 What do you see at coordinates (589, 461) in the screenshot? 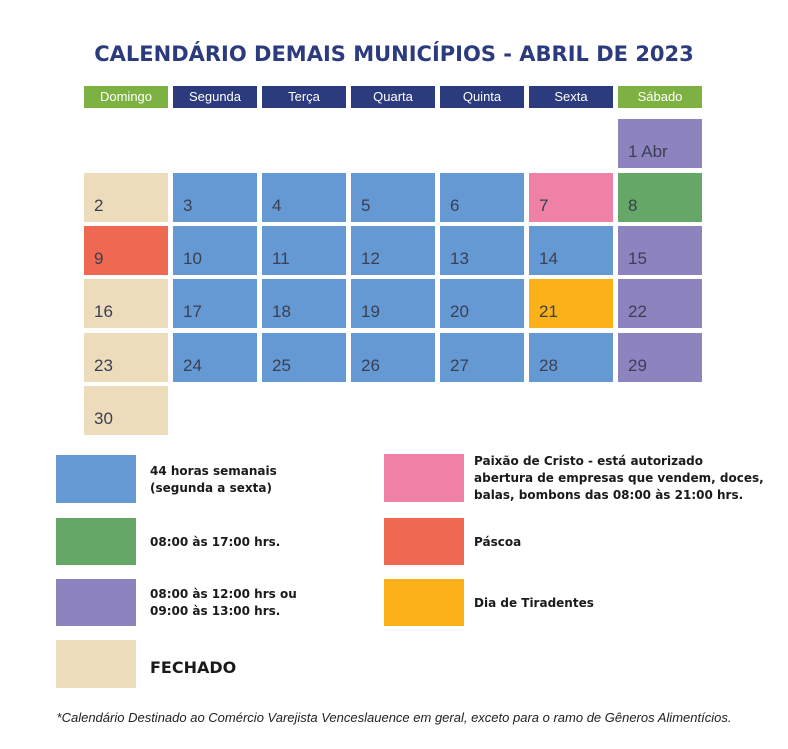
I see `legend-line: Paixão de Cristo - está autorizado` at bounding box center [589, 461].